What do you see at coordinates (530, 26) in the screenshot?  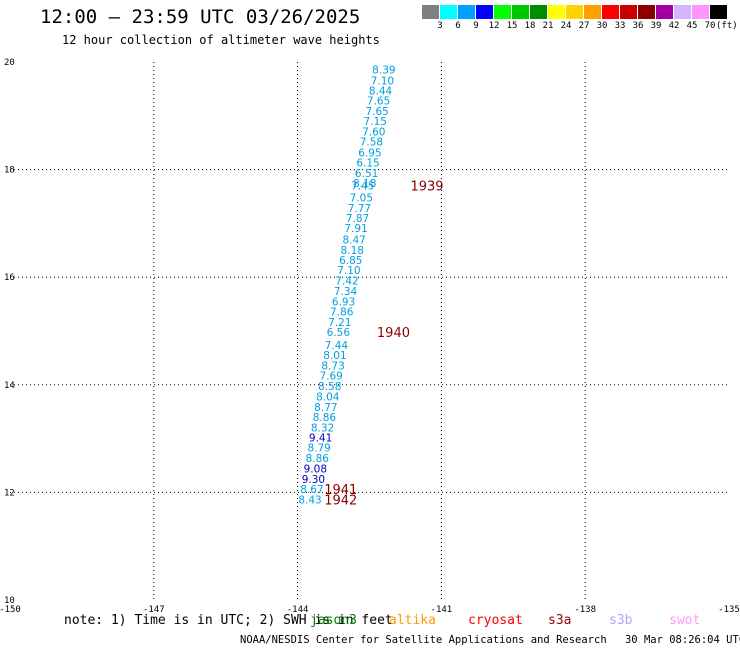 I see `color-swatch-label: 18` at bounding box center [530, 26].